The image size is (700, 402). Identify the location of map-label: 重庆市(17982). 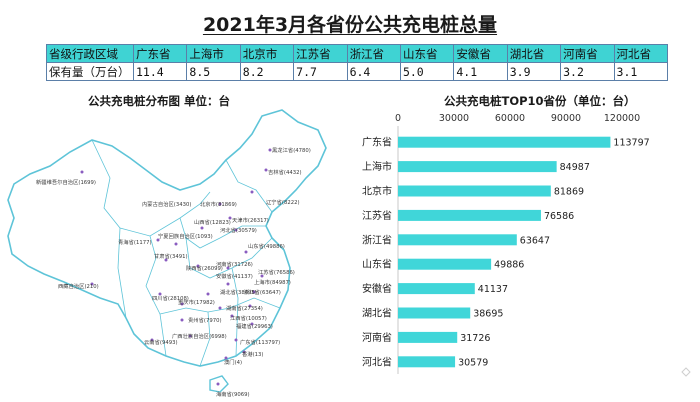
(196, 302).